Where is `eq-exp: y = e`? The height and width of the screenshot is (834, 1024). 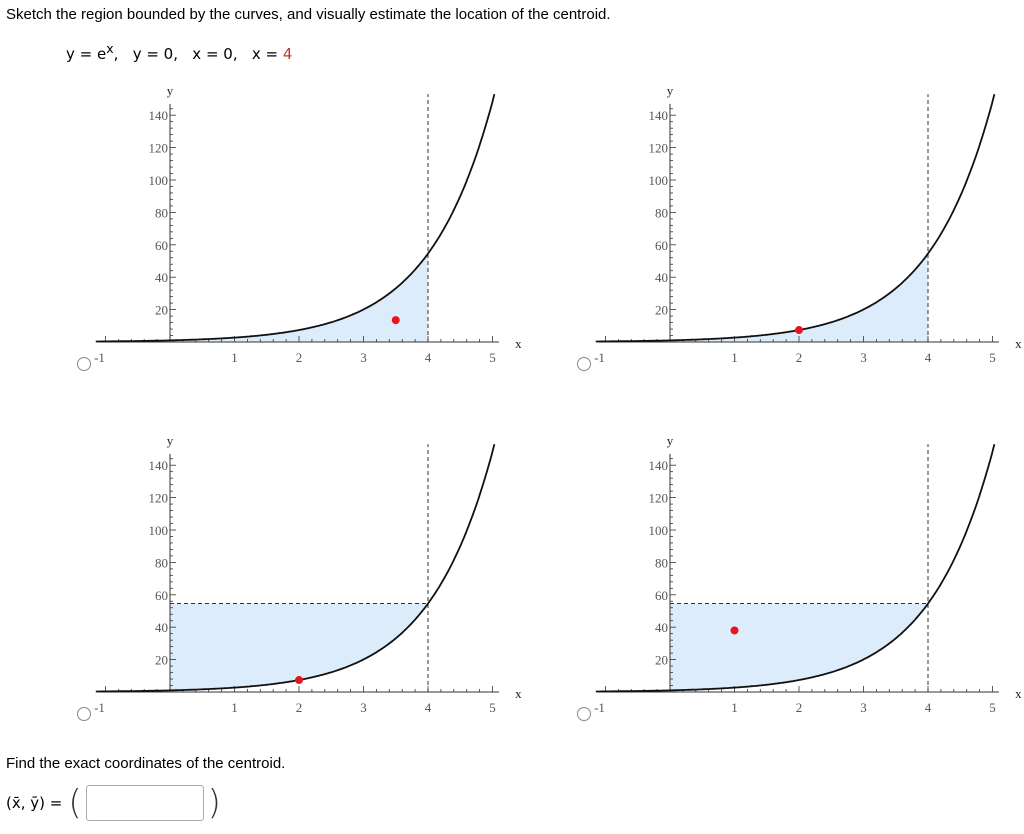
eq-exp: y = e is located at coordinates (86, 54).